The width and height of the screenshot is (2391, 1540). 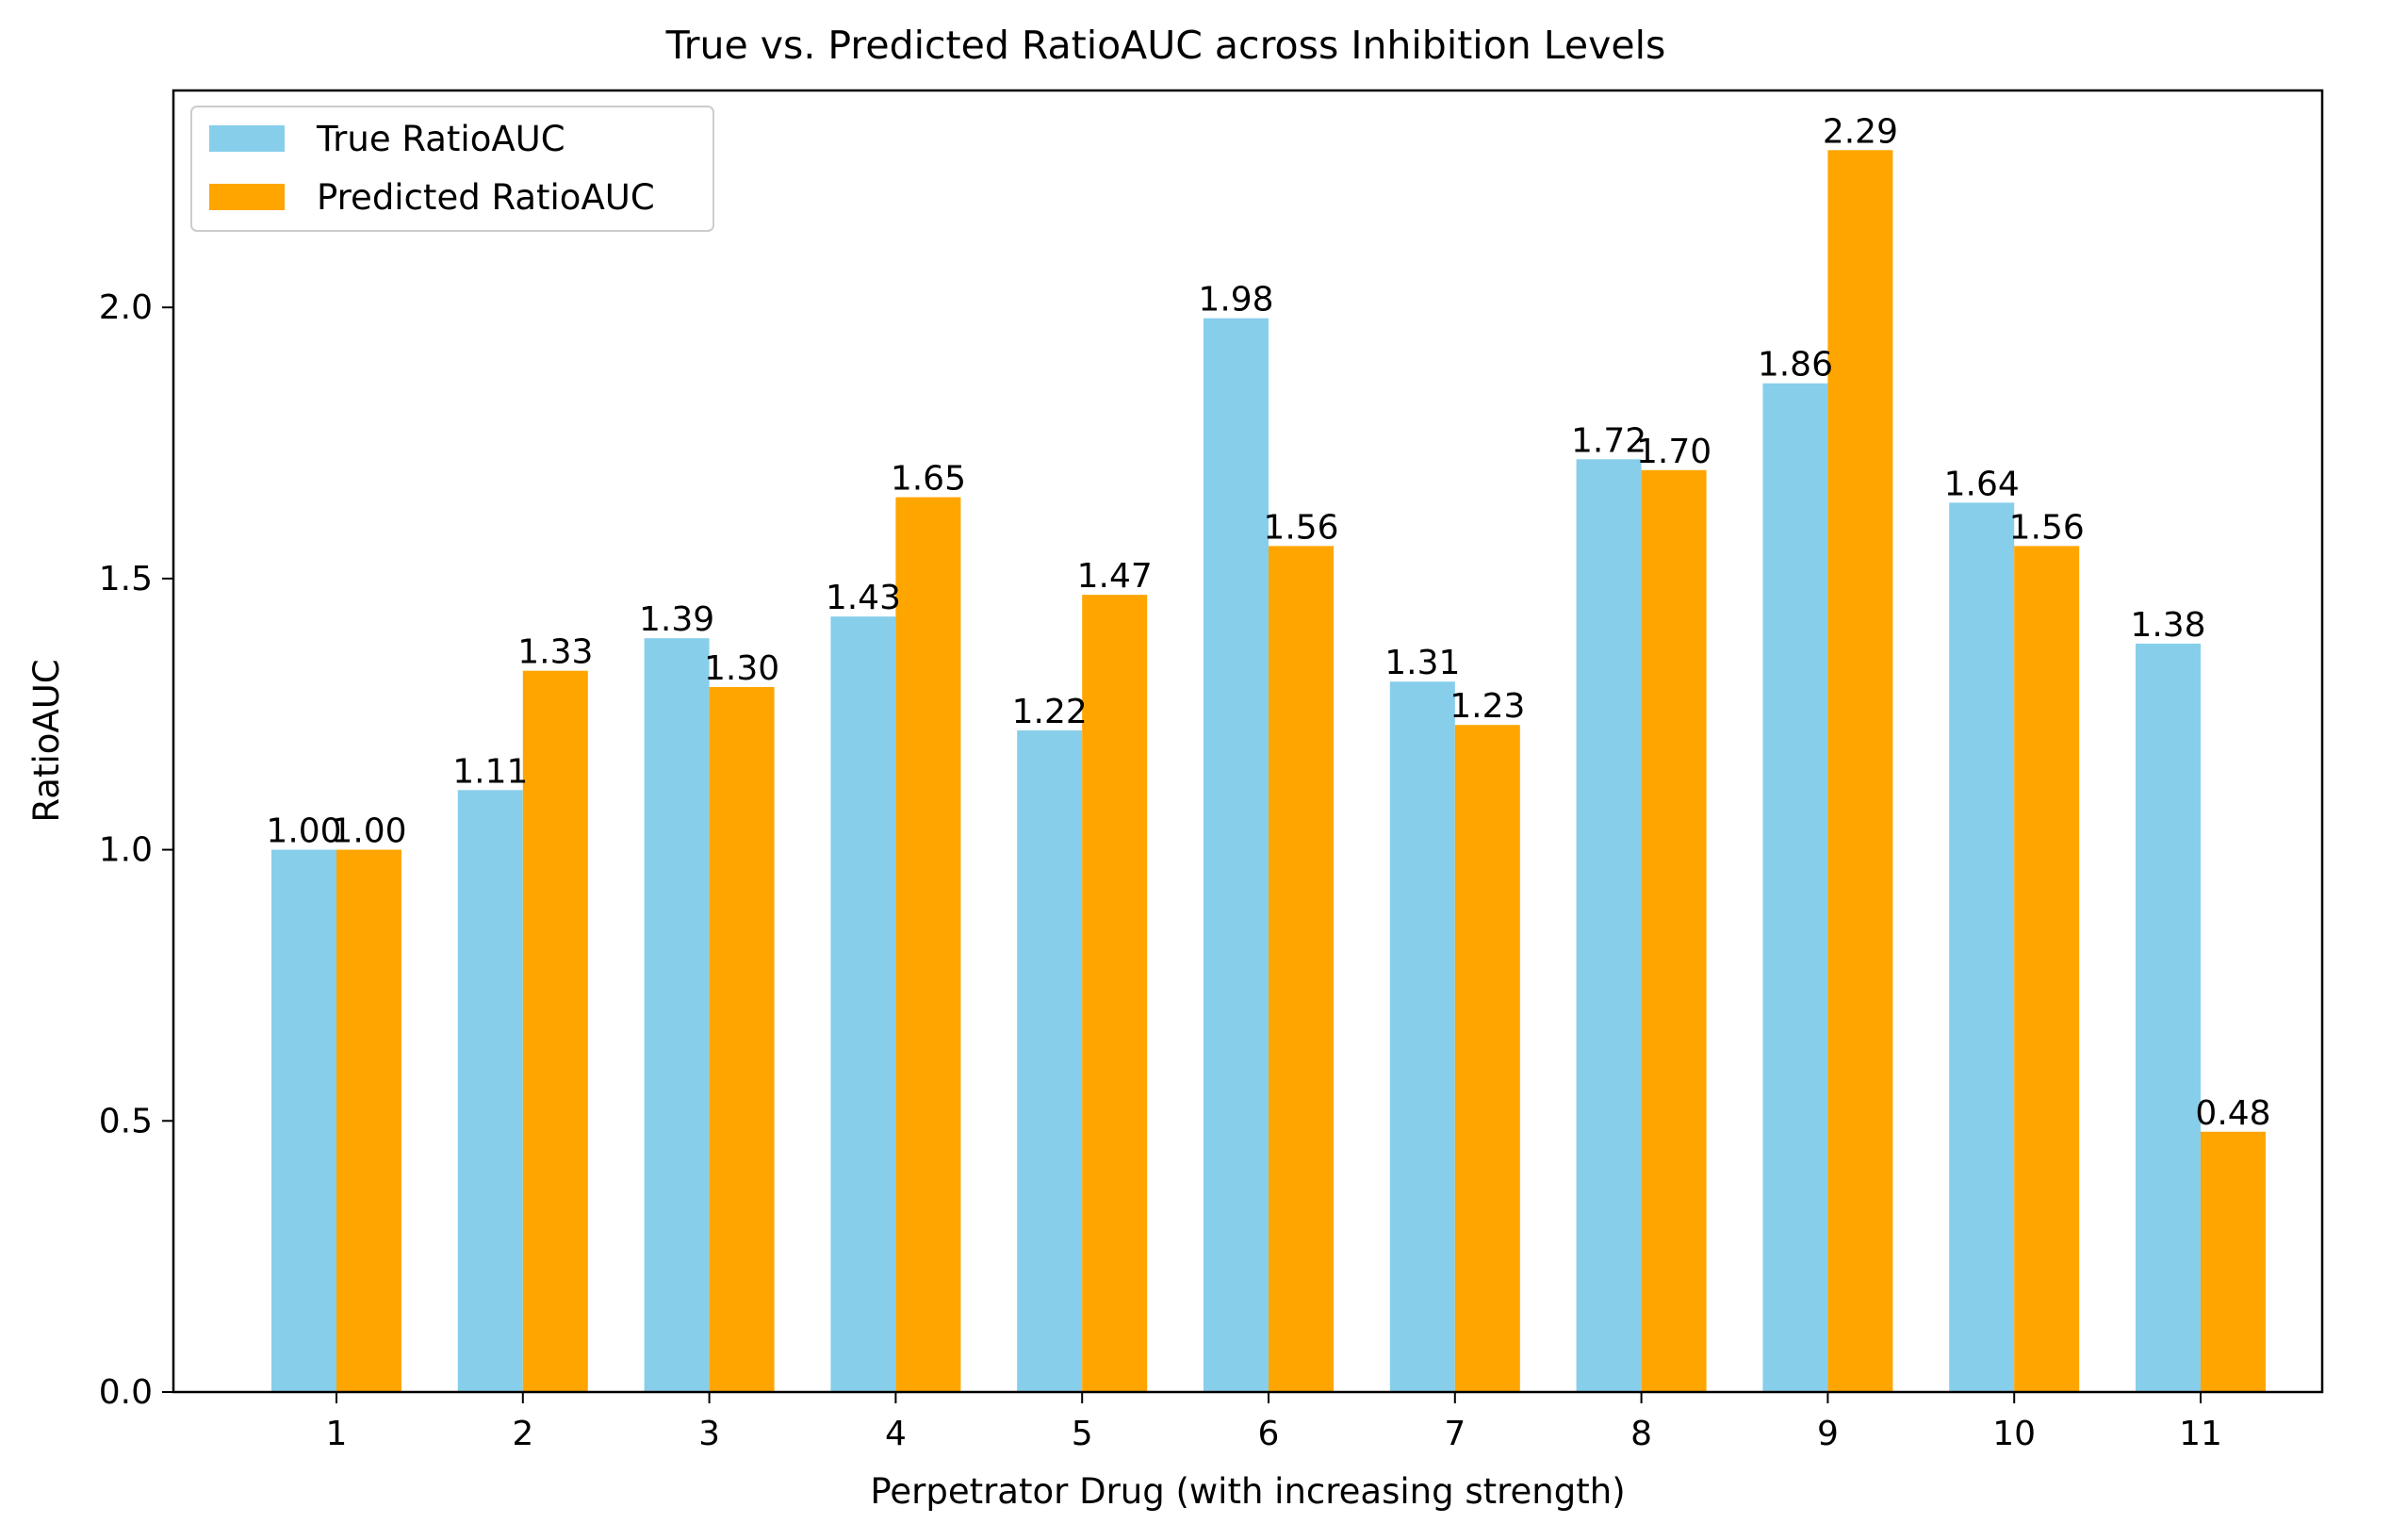 I want to click on y-tick-label: 1.0, so click(x=126, y=850).